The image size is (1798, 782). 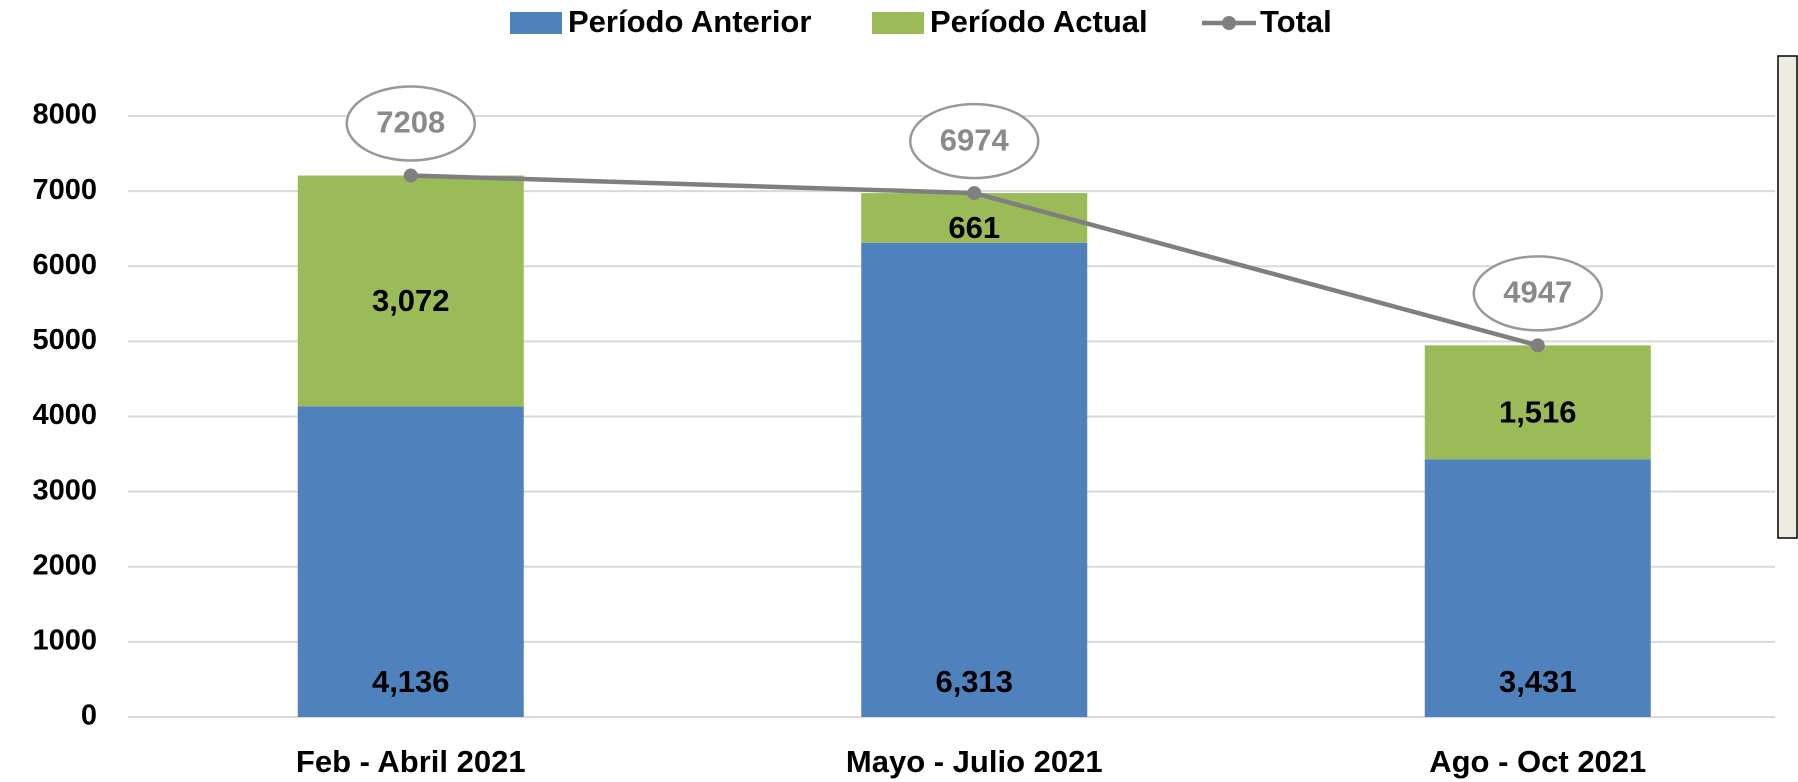 What do you see at coordinates (689, 21) in the screenshot?
I see `legend-label: Período Anterior` at bounding box center [689, 21].